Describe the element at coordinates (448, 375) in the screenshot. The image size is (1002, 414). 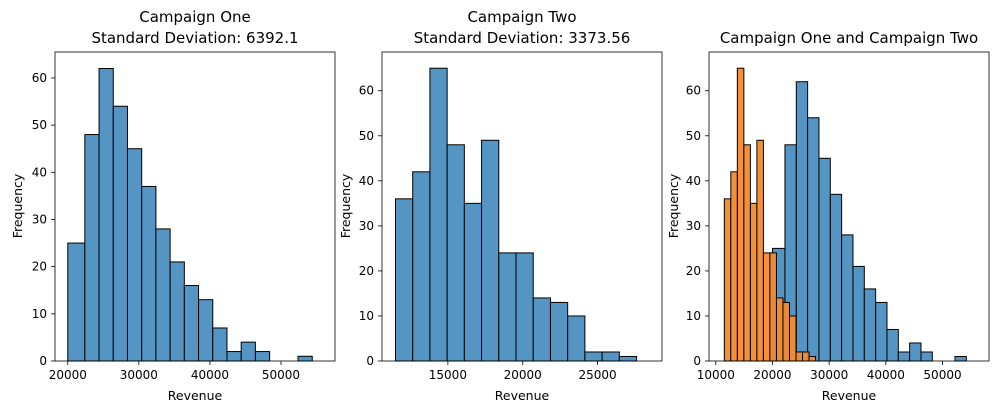
I see `x-tick-label: 15000` at that location.